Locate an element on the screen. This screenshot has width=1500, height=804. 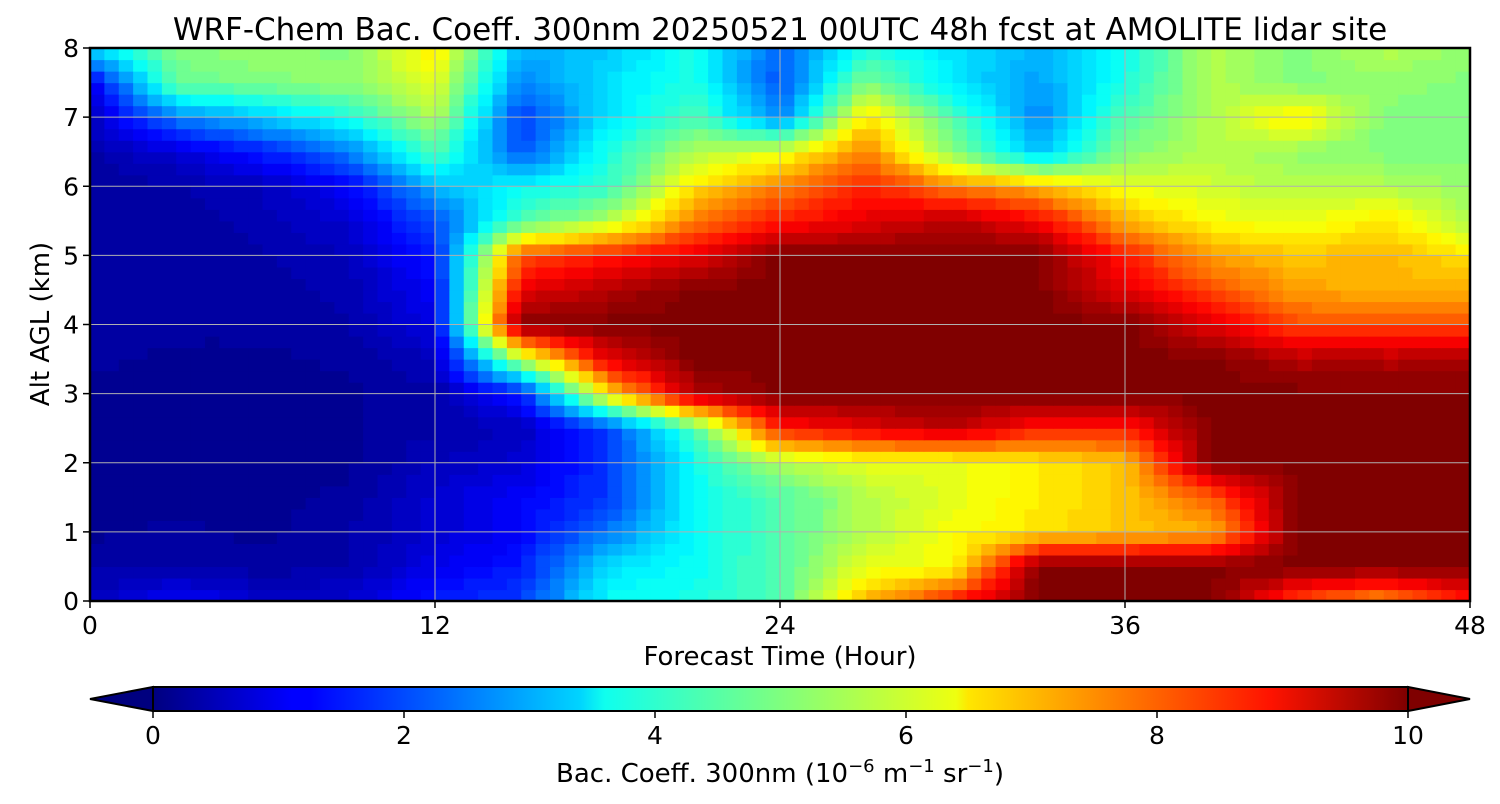
y-tick-label: 0 is located at coordinates (71, 601).